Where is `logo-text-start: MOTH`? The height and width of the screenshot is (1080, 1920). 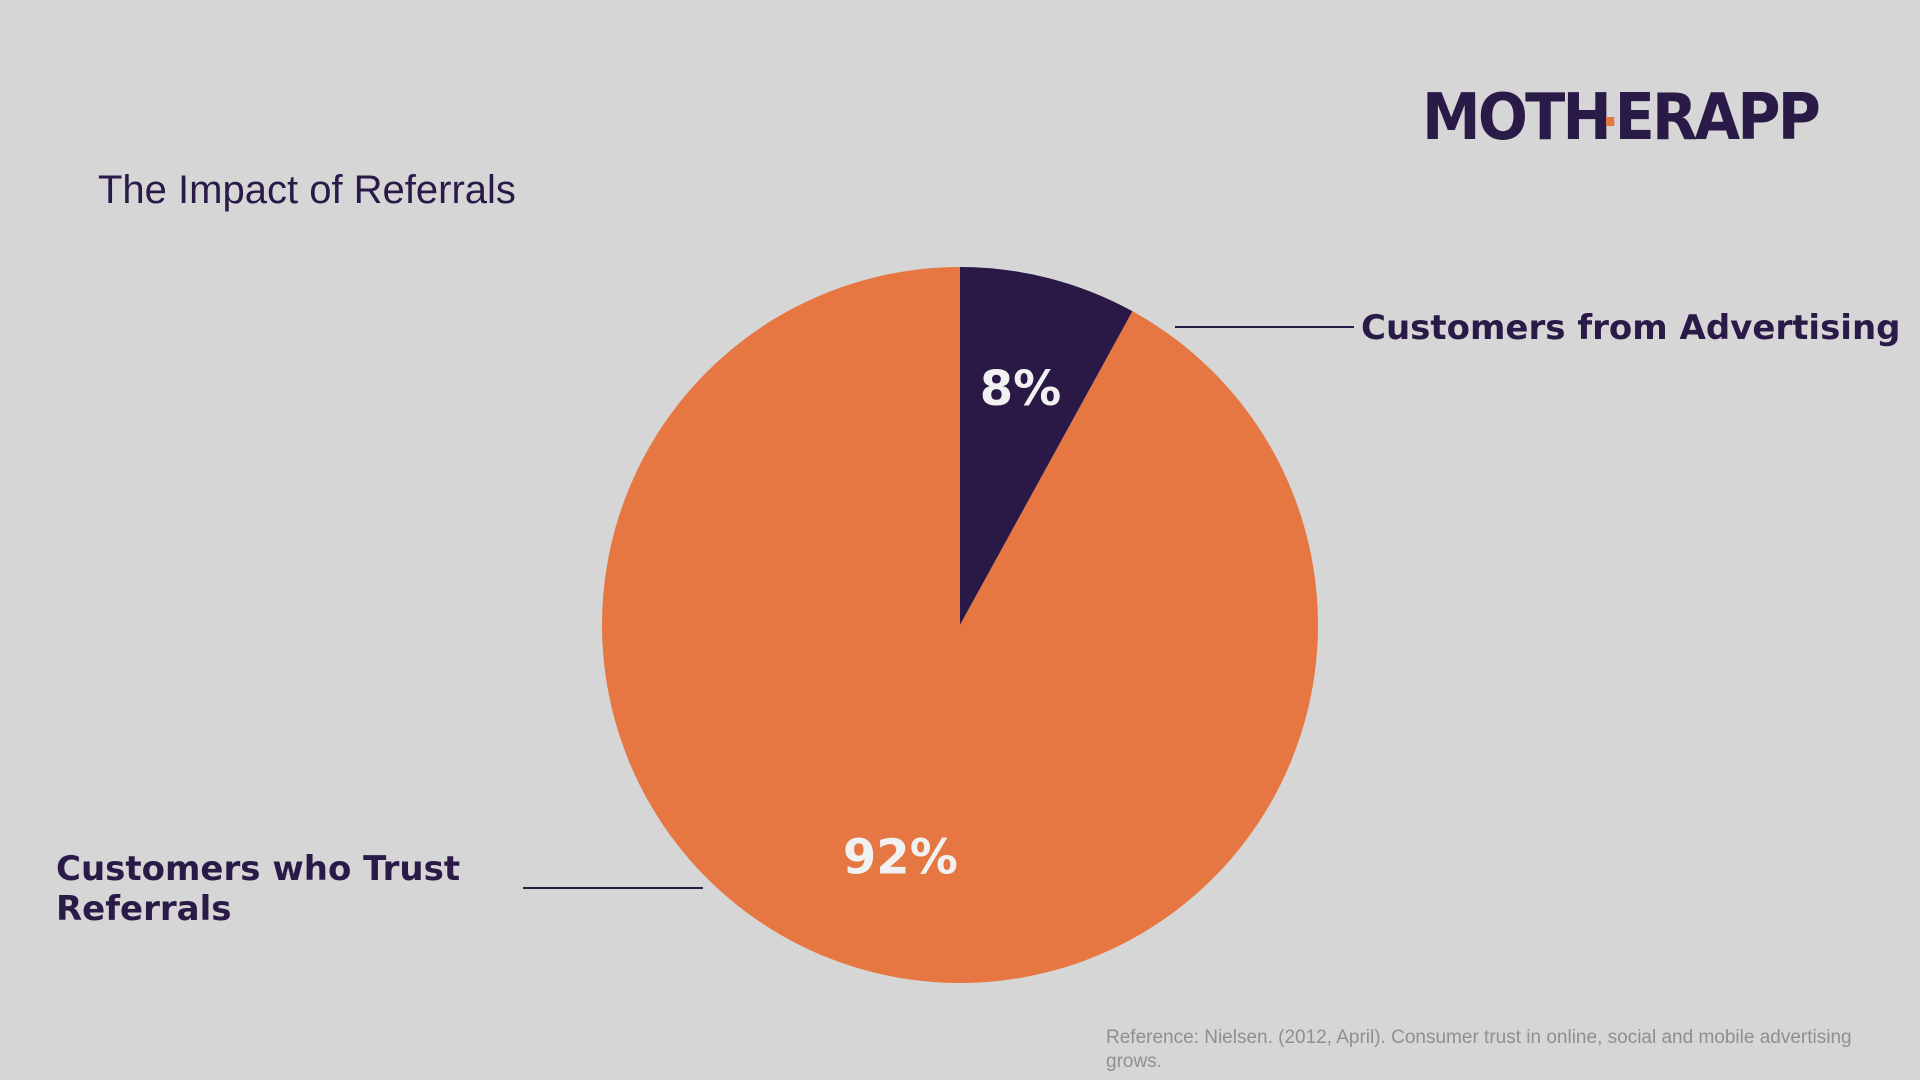 logo-text-start: MOTH is located at coordinates (1517, 118).